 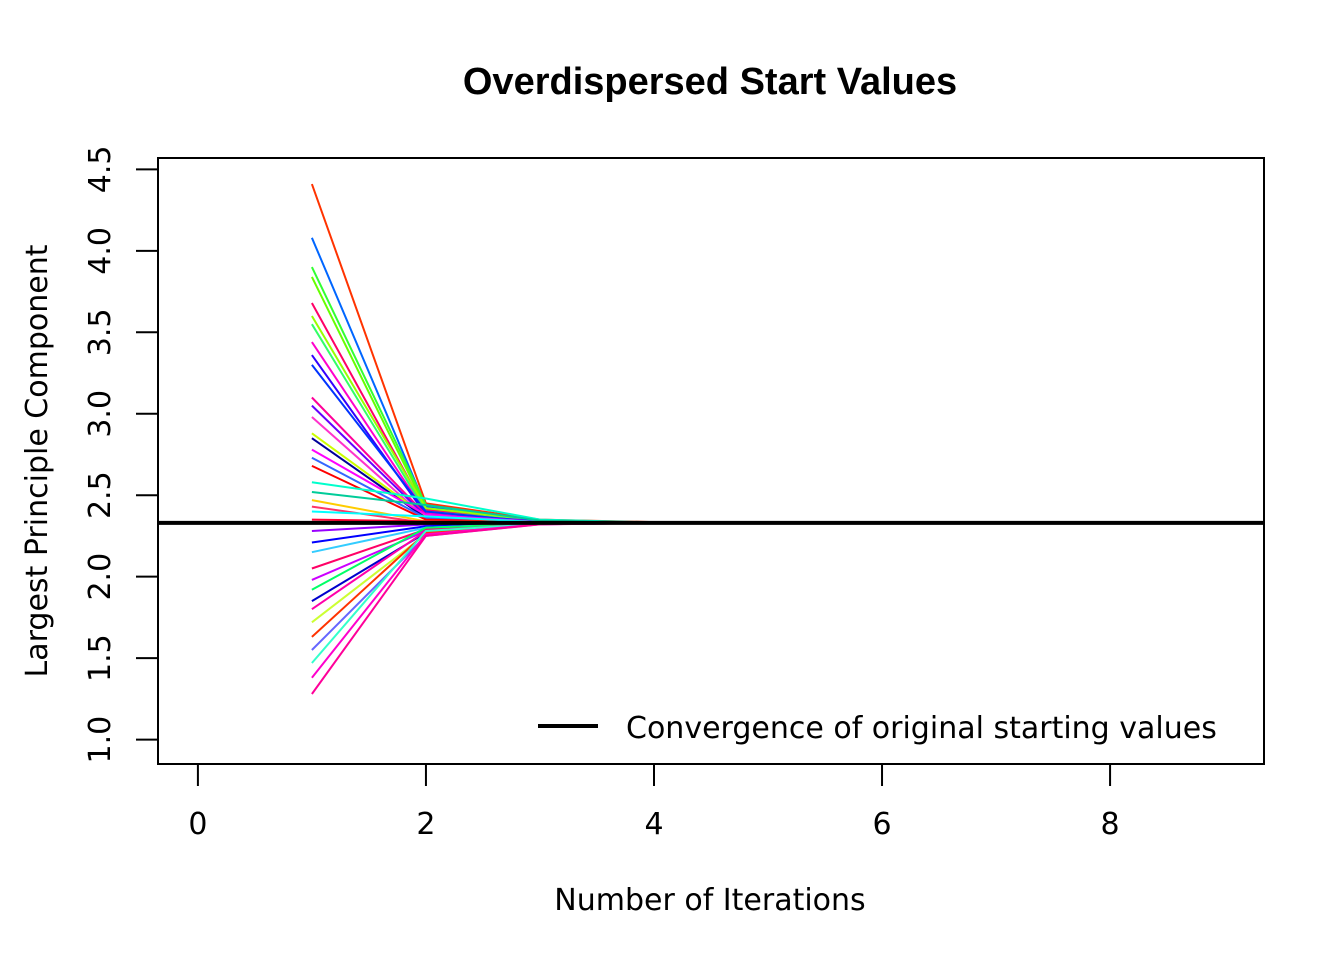 What do you see at coordinates (921, 728) in the screenshot?
I see `legend-label: Convergence of original starting values` at bounding box center [921, 728].